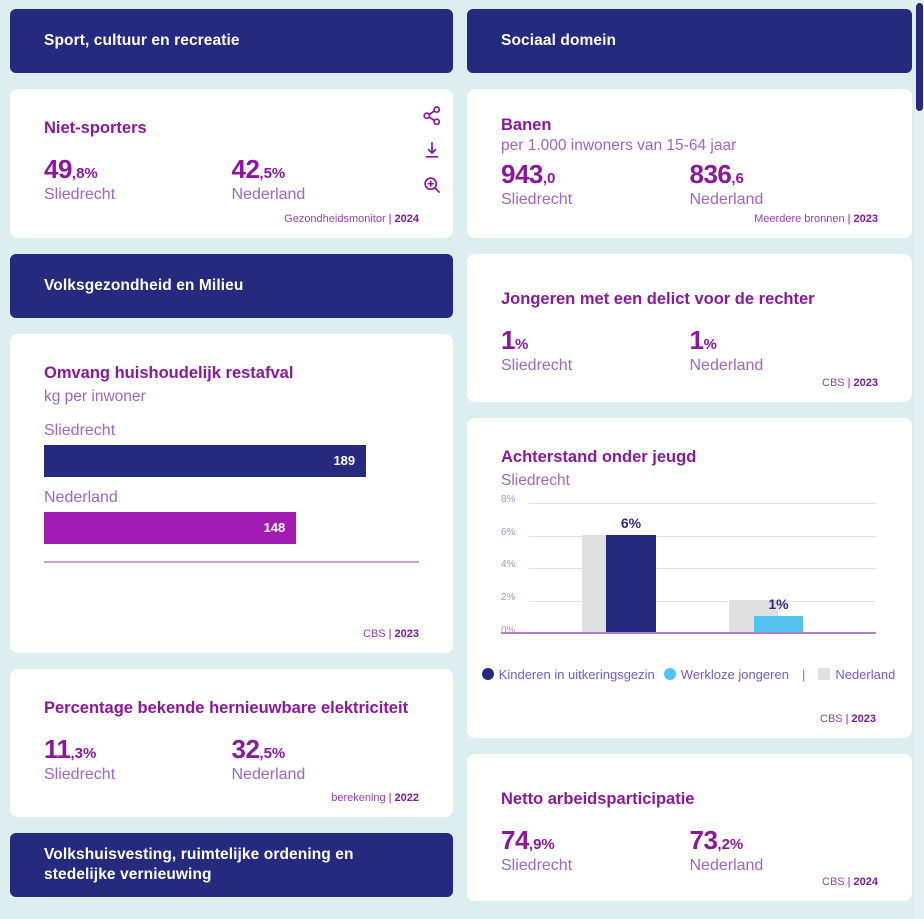  What do you see at coordinates (245, 168) in the screenshot?
I see `stat-value-main: 42` at bounding box center [245, 168].